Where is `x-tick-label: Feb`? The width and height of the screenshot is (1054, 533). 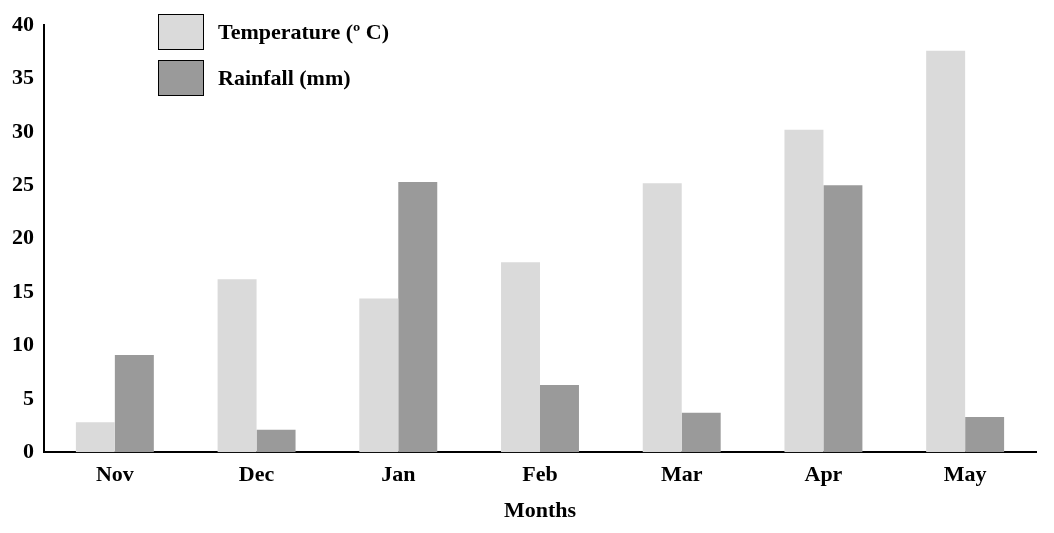 x-tick-label: Feb is located at coordinates (540, 474).